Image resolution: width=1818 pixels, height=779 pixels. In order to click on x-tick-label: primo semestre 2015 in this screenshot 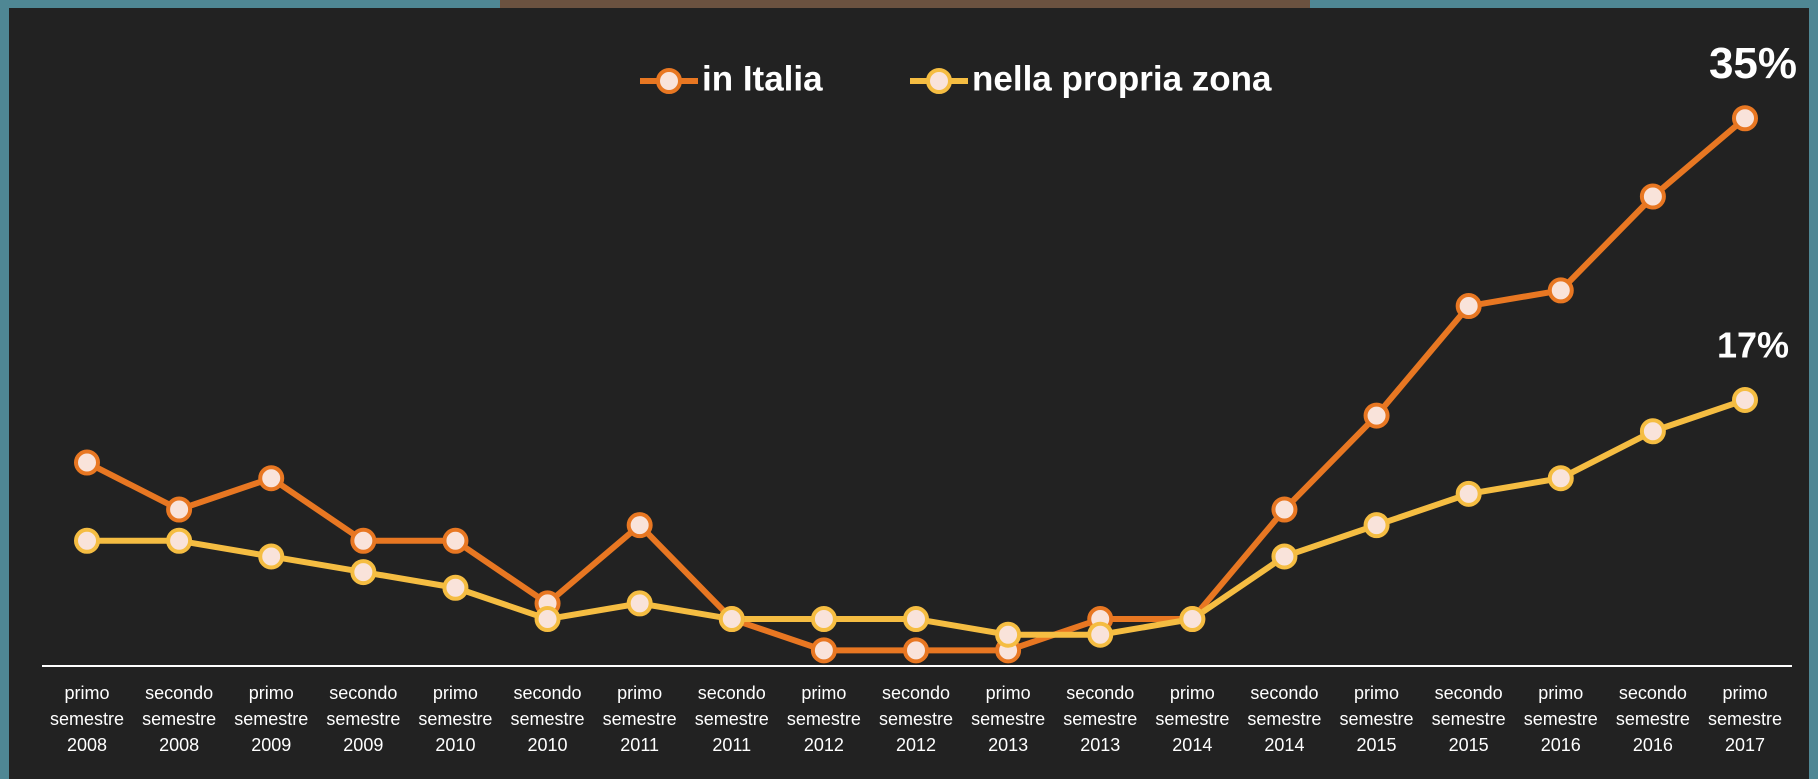, I will do `click(1376, 719)`.